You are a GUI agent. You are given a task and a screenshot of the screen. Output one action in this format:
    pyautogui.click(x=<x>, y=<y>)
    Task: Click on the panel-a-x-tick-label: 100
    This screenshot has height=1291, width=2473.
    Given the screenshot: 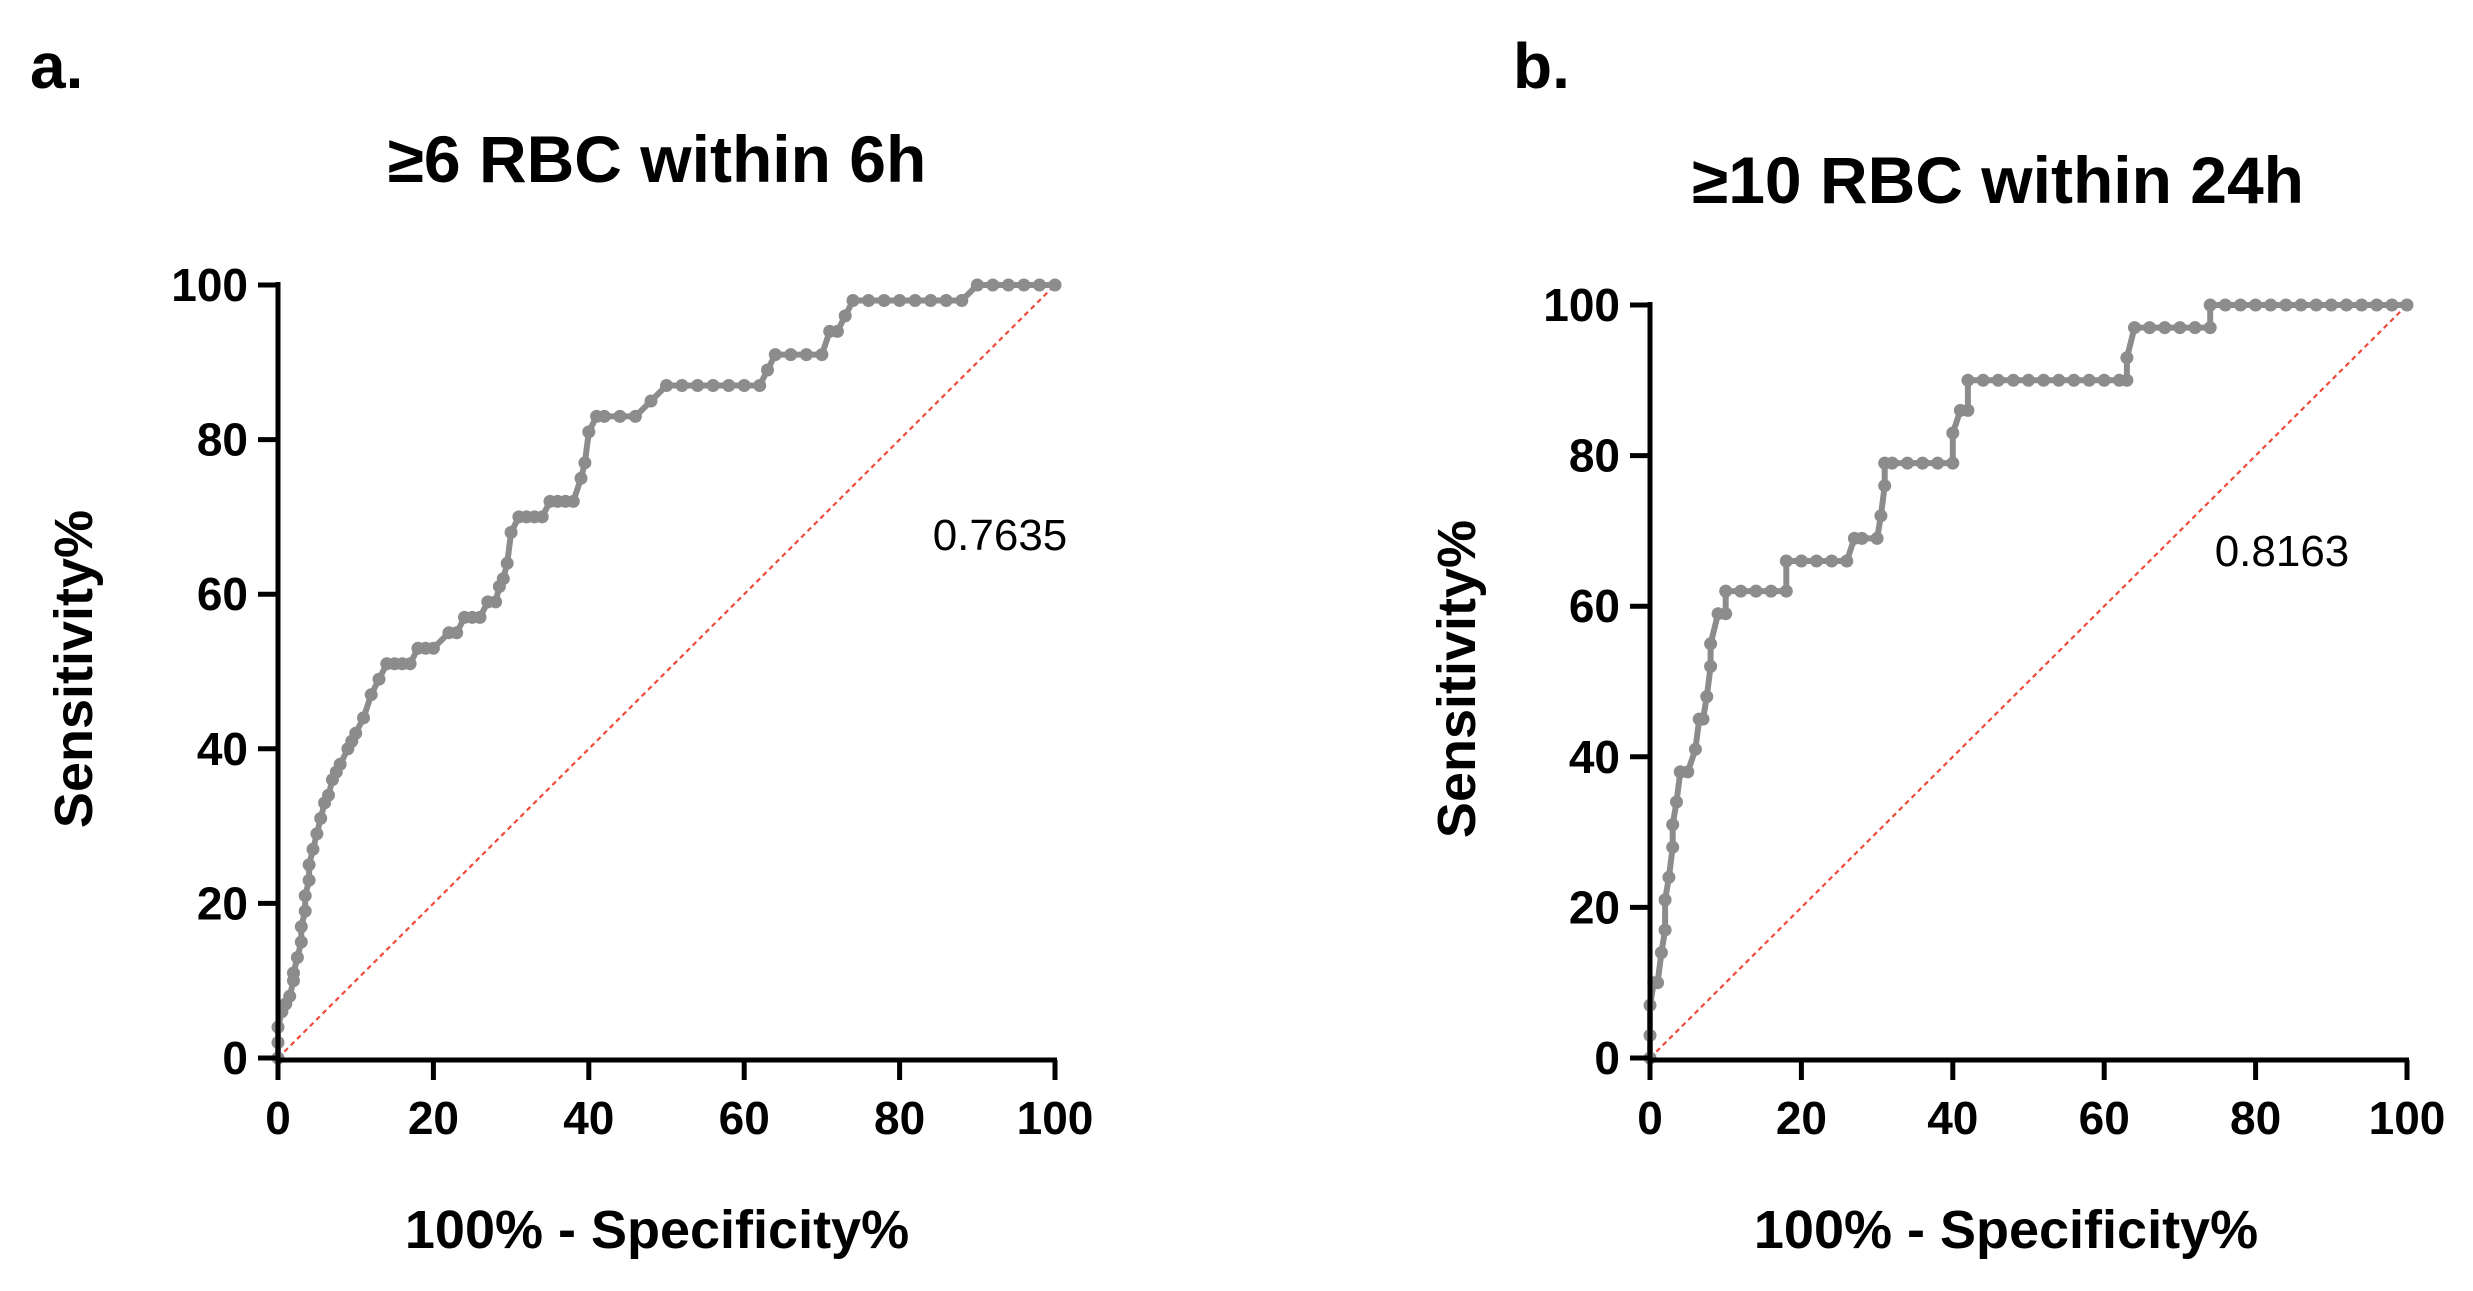 What is the action you would take?
    pyautogui.click(x=1055, y=1118)
    